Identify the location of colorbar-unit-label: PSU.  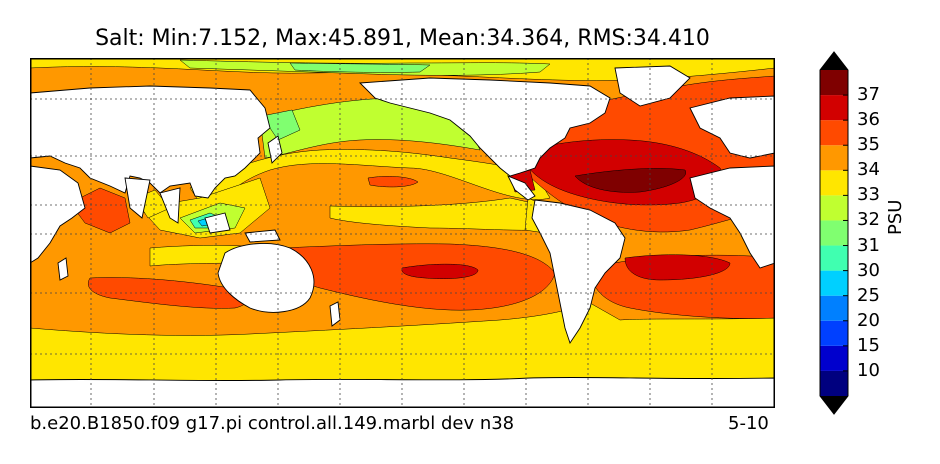
(895, 217).